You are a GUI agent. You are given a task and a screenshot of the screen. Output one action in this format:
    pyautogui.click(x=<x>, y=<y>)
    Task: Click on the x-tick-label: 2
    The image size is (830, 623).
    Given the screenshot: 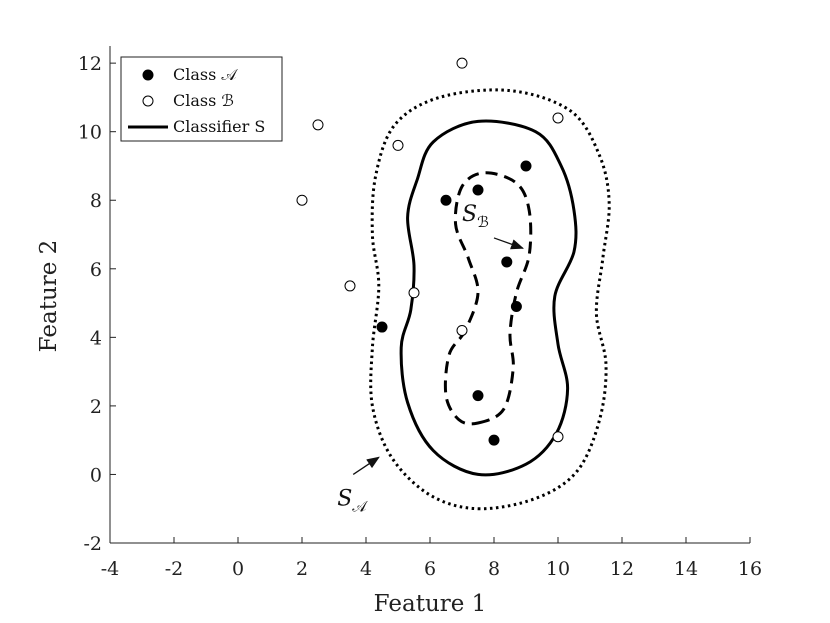 What is the action you would take?
    pyautogui.click(x=302, y=569)
    